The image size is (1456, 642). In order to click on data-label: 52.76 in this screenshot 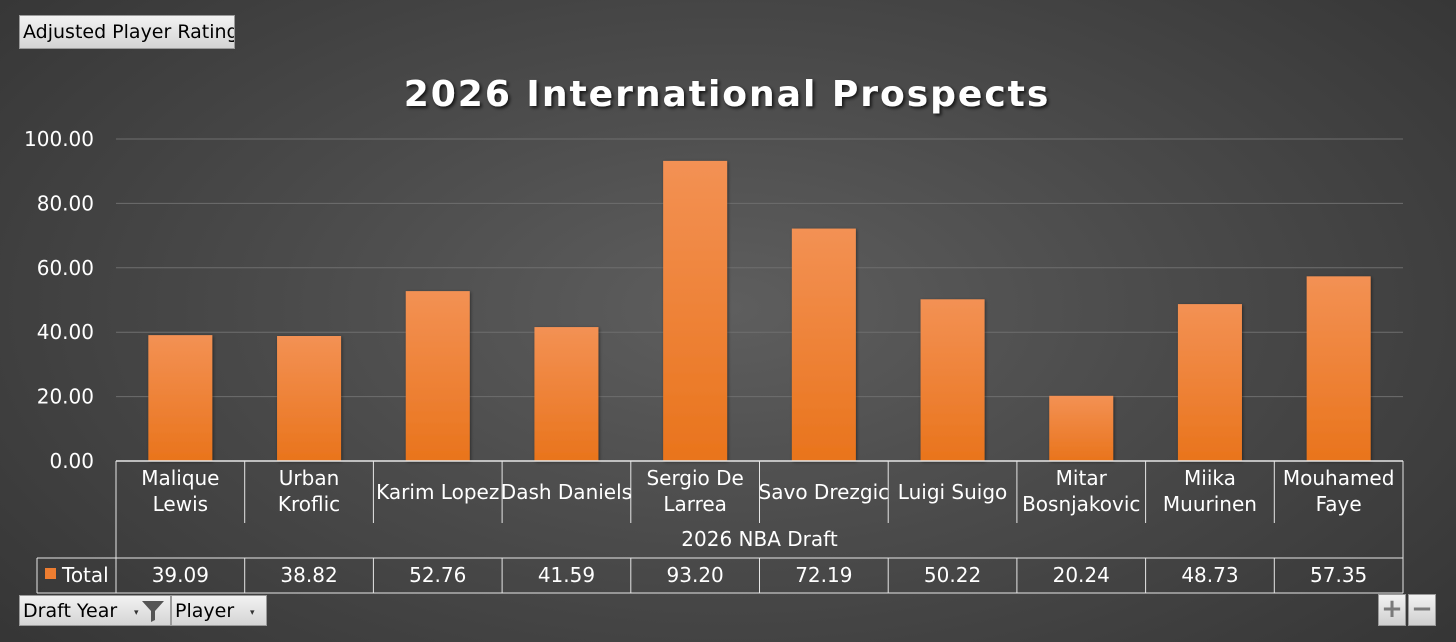, I will do `click(437, 575)`.